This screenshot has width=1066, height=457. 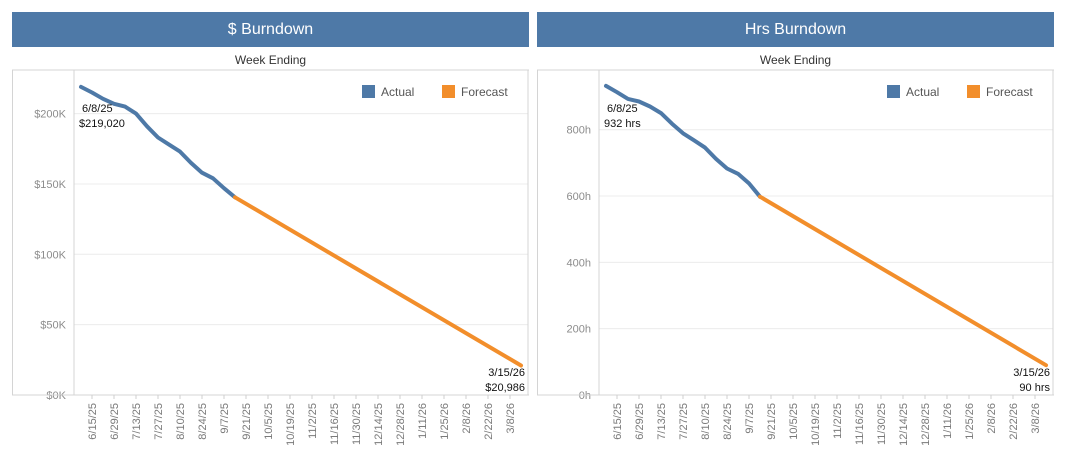 I want to click on y-tick-label: $100K, so click(x=50, y=255).